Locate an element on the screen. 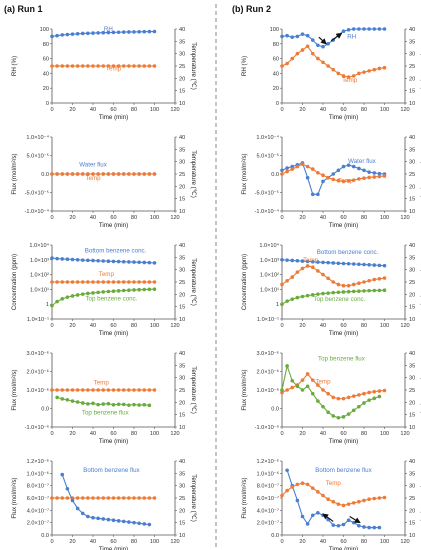 The image size is (421, 550). series-annotation: Water flux is located at coordinates (362, 161).